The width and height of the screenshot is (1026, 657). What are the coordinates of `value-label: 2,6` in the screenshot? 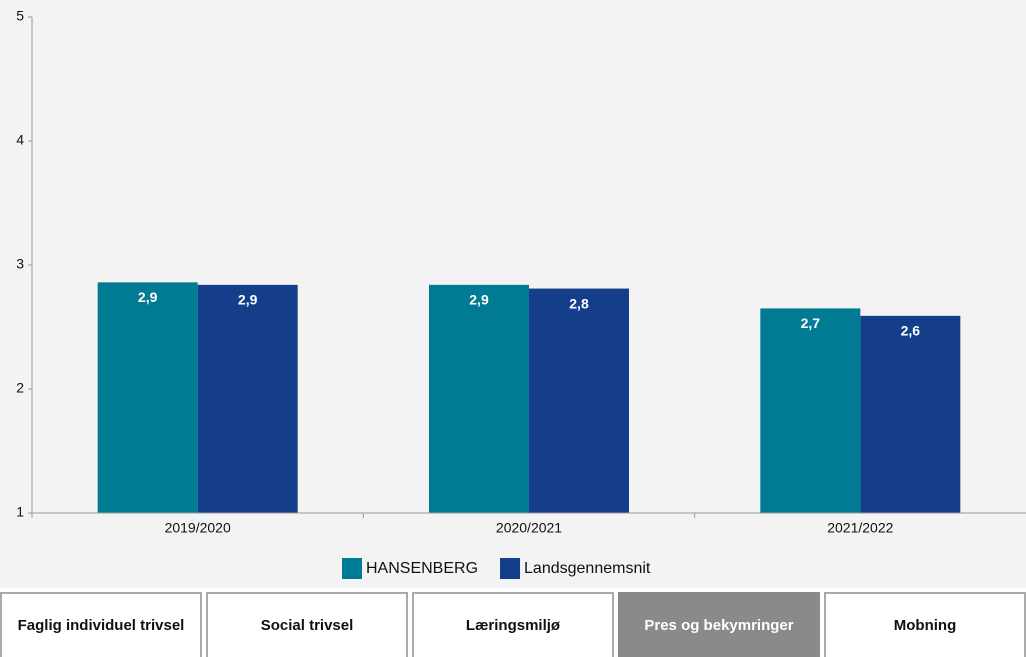 It's located at (911, 331).